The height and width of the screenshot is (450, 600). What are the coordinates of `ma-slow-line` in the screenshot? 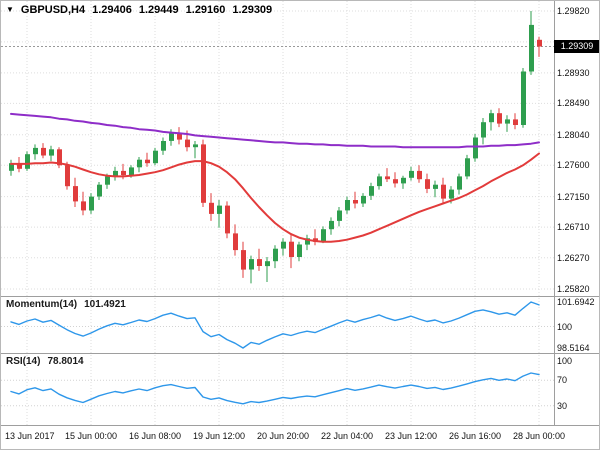 It's located at (275, 130).